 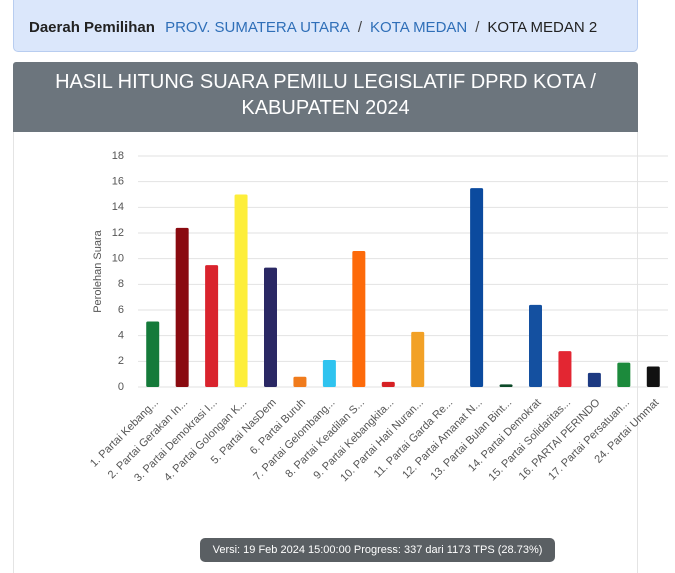 I want to click on y-tick-label: 14, so click(x=118, y=207).